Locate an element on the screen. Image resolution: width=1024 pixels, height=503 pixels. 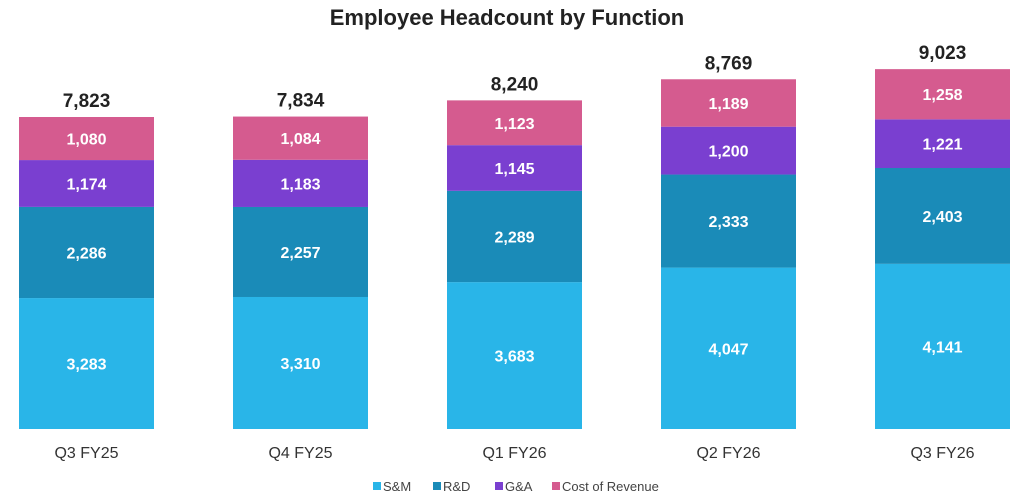
segment-label: 1,221 is located at coordinates (942, 145).